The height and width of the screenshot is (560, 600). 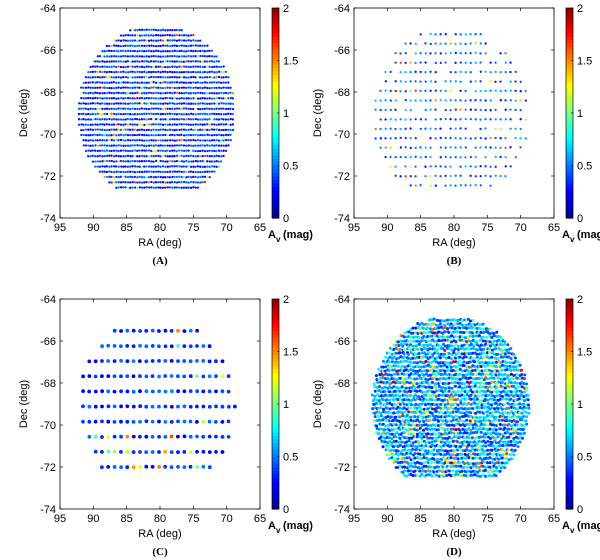 What do you see at coordinates (48, 219) in the screenshot?
I see `y-tick-label: -74` at bounding box center [48, 219].